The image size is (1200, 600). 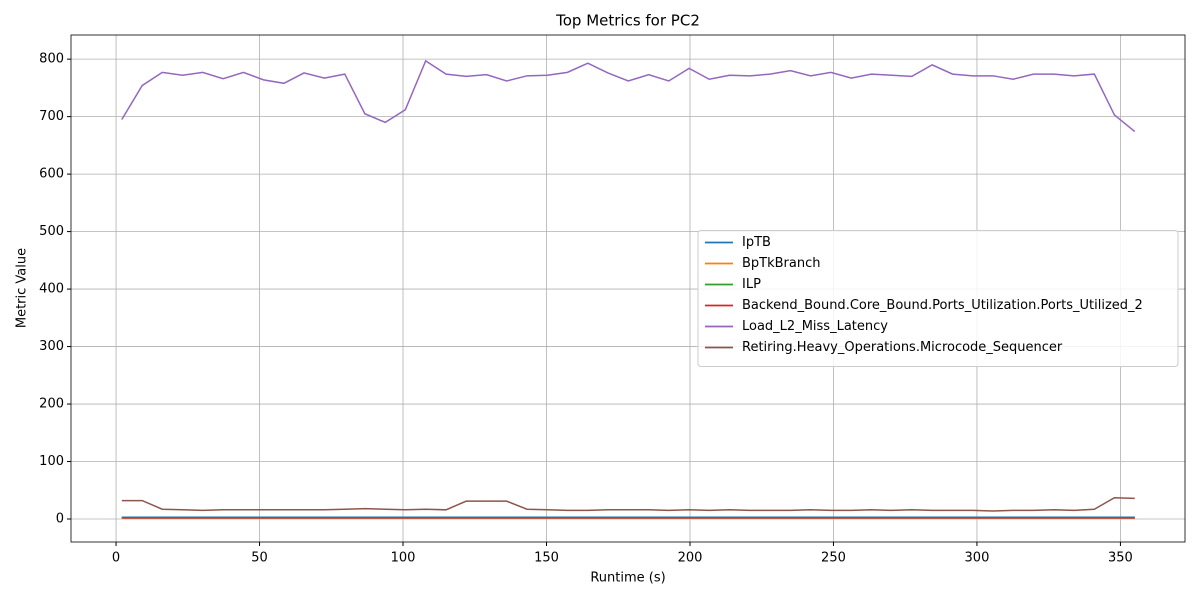 I want to click on y-tick-label: 800, so click(x=51, y=59).